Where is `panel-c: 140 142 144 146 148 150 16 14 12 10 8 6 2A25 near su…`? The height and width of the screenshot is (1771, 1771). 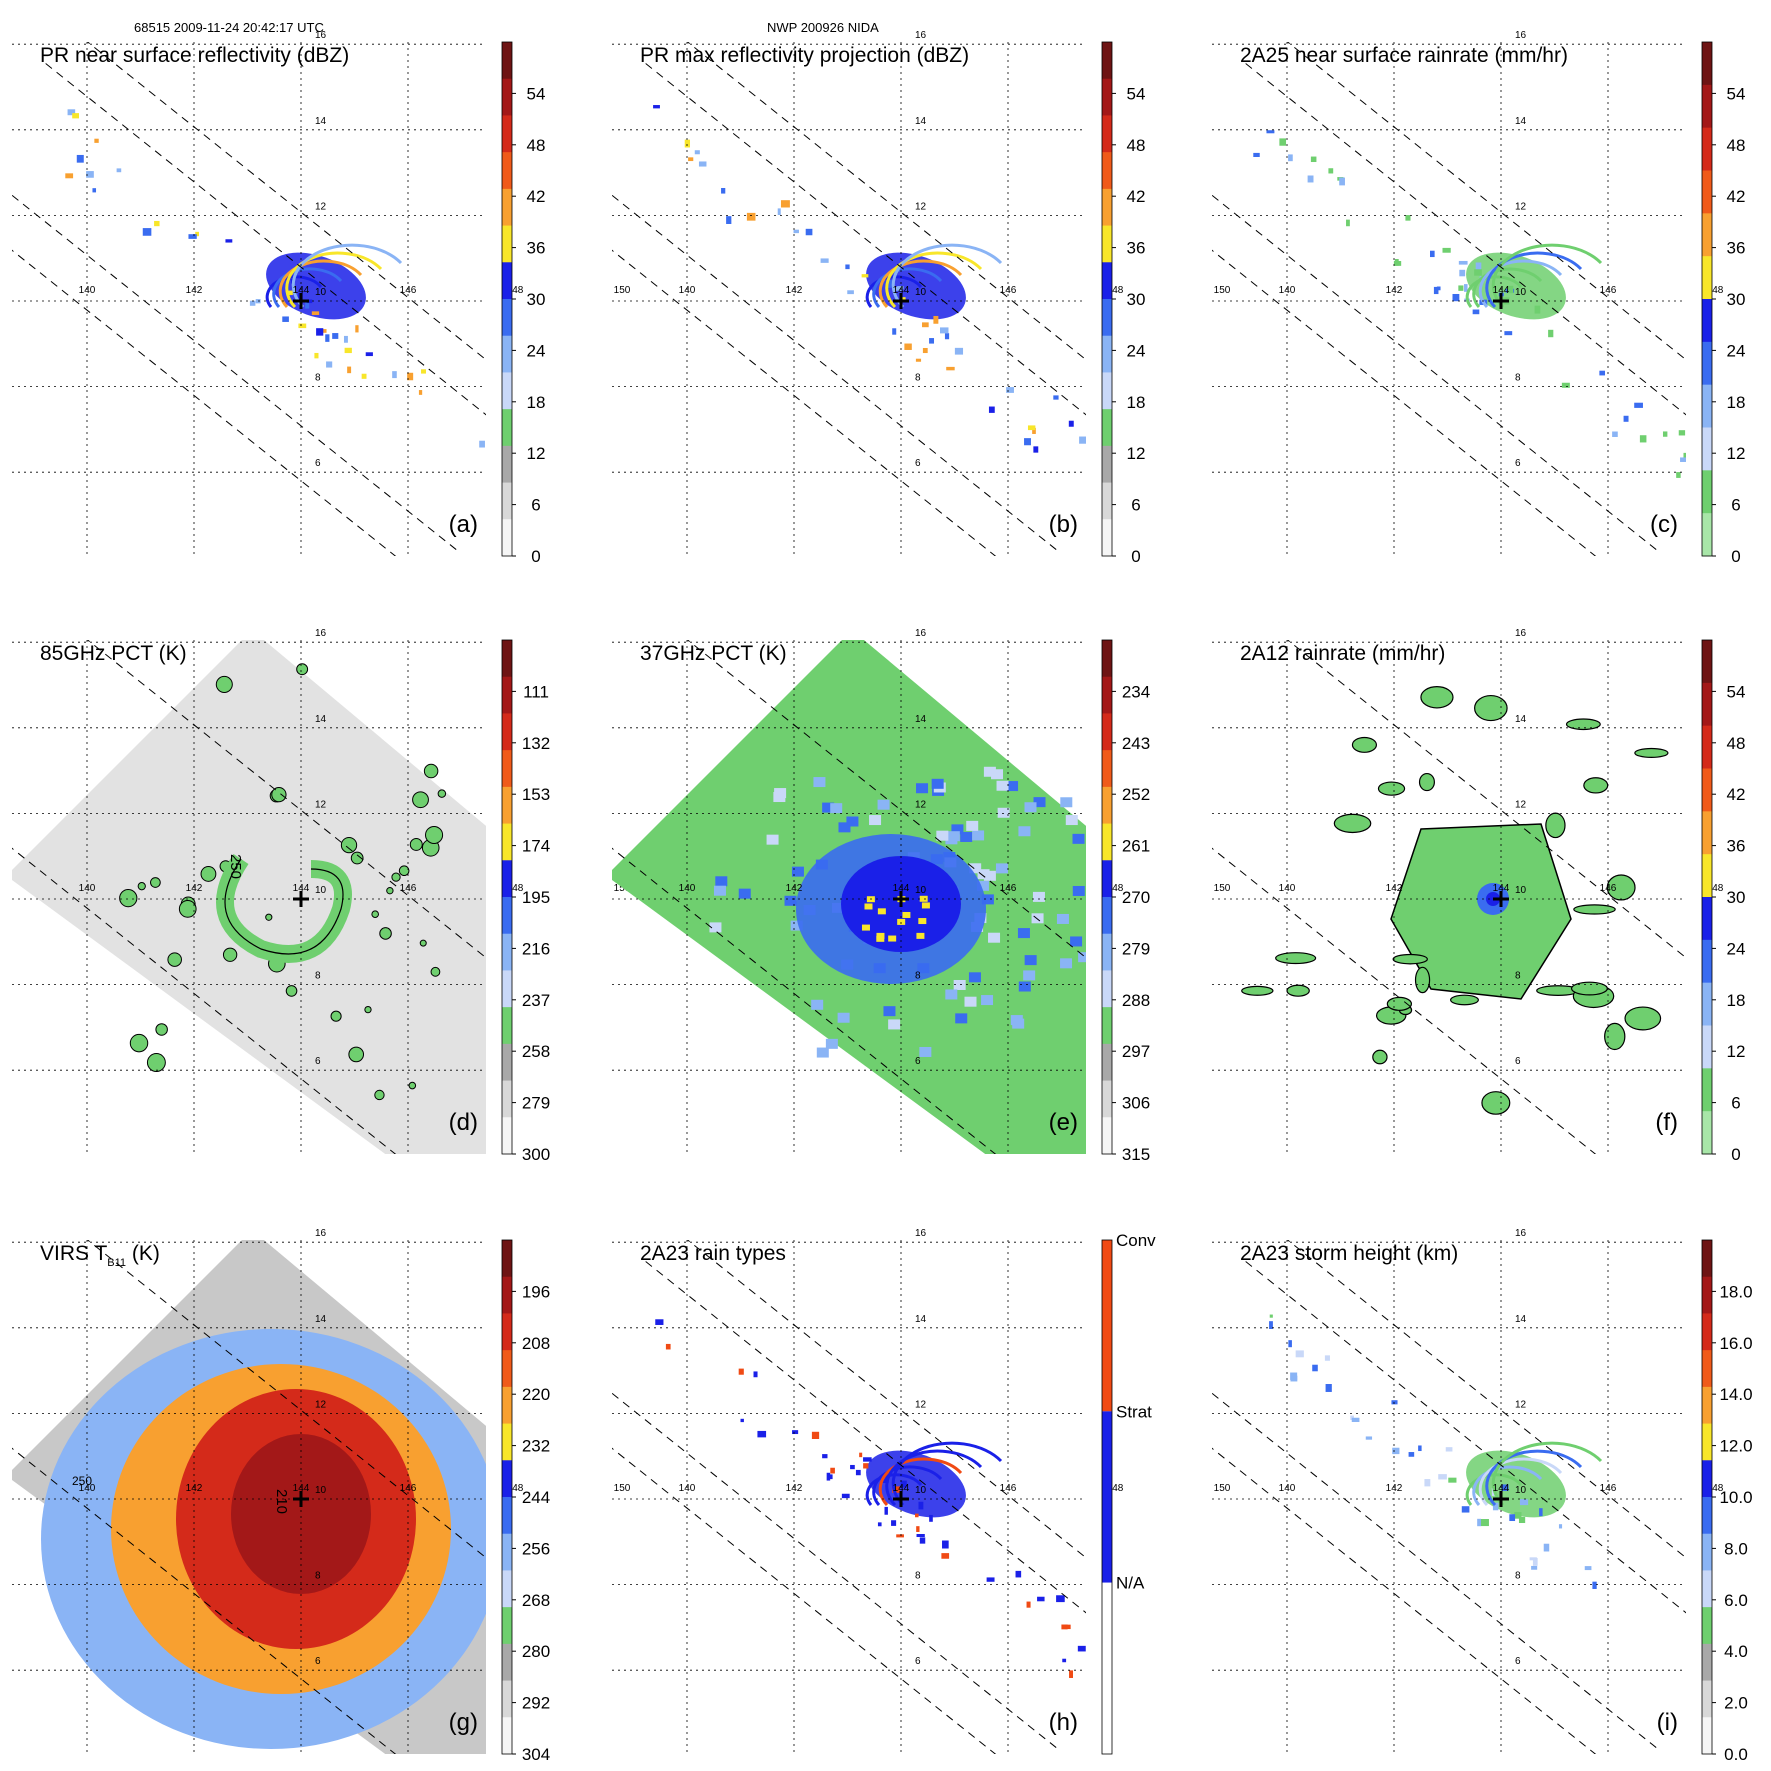
panel-c: 140 142 144 146 148 150 16 14 12 10 8 6 2A25 near su… is located at coordinates (1479, 298).